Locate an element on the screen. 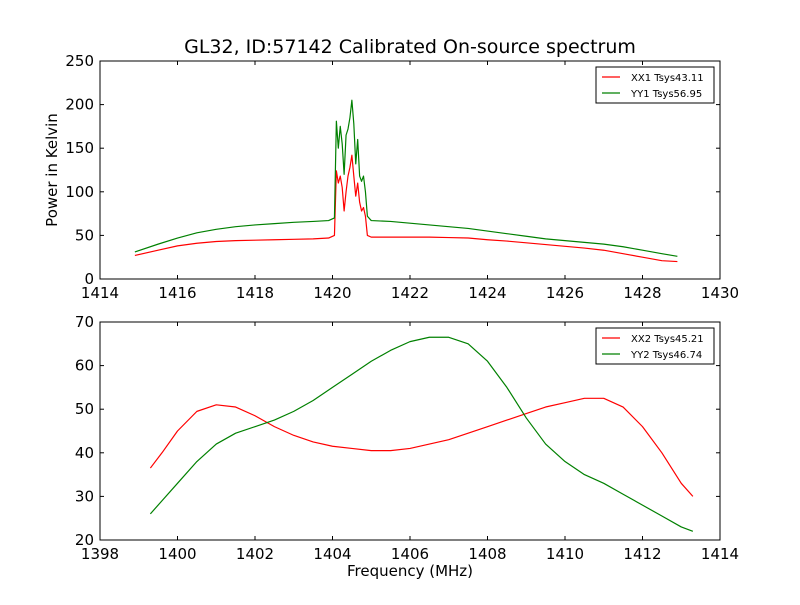 Image resolution: width=800 pixels, height=605 pixels. x-tick-label: 1428 is located at coordinates (642, 293).